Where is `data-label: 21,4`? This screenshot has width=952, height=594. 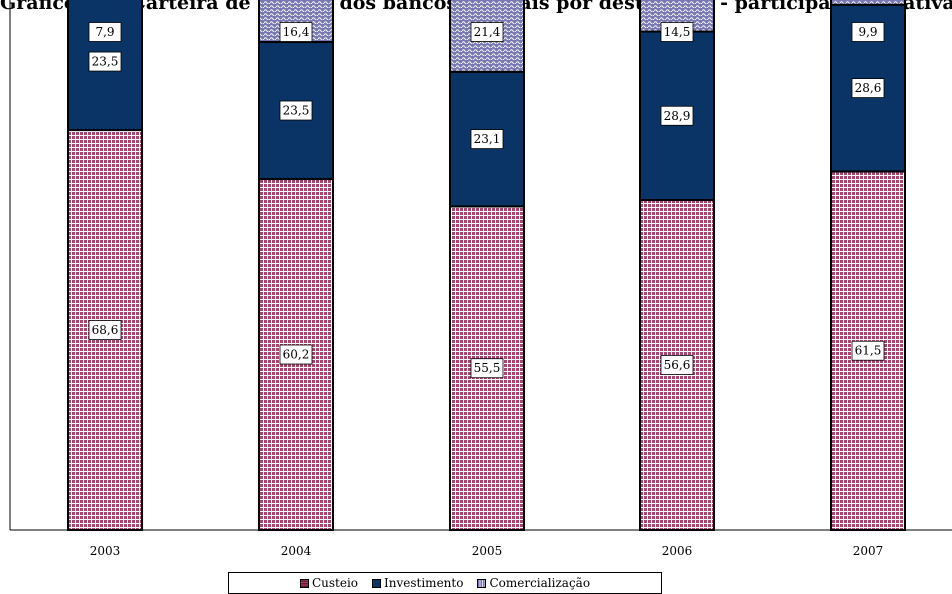 data-label: 21,4 is located at coordinates (487, 32).